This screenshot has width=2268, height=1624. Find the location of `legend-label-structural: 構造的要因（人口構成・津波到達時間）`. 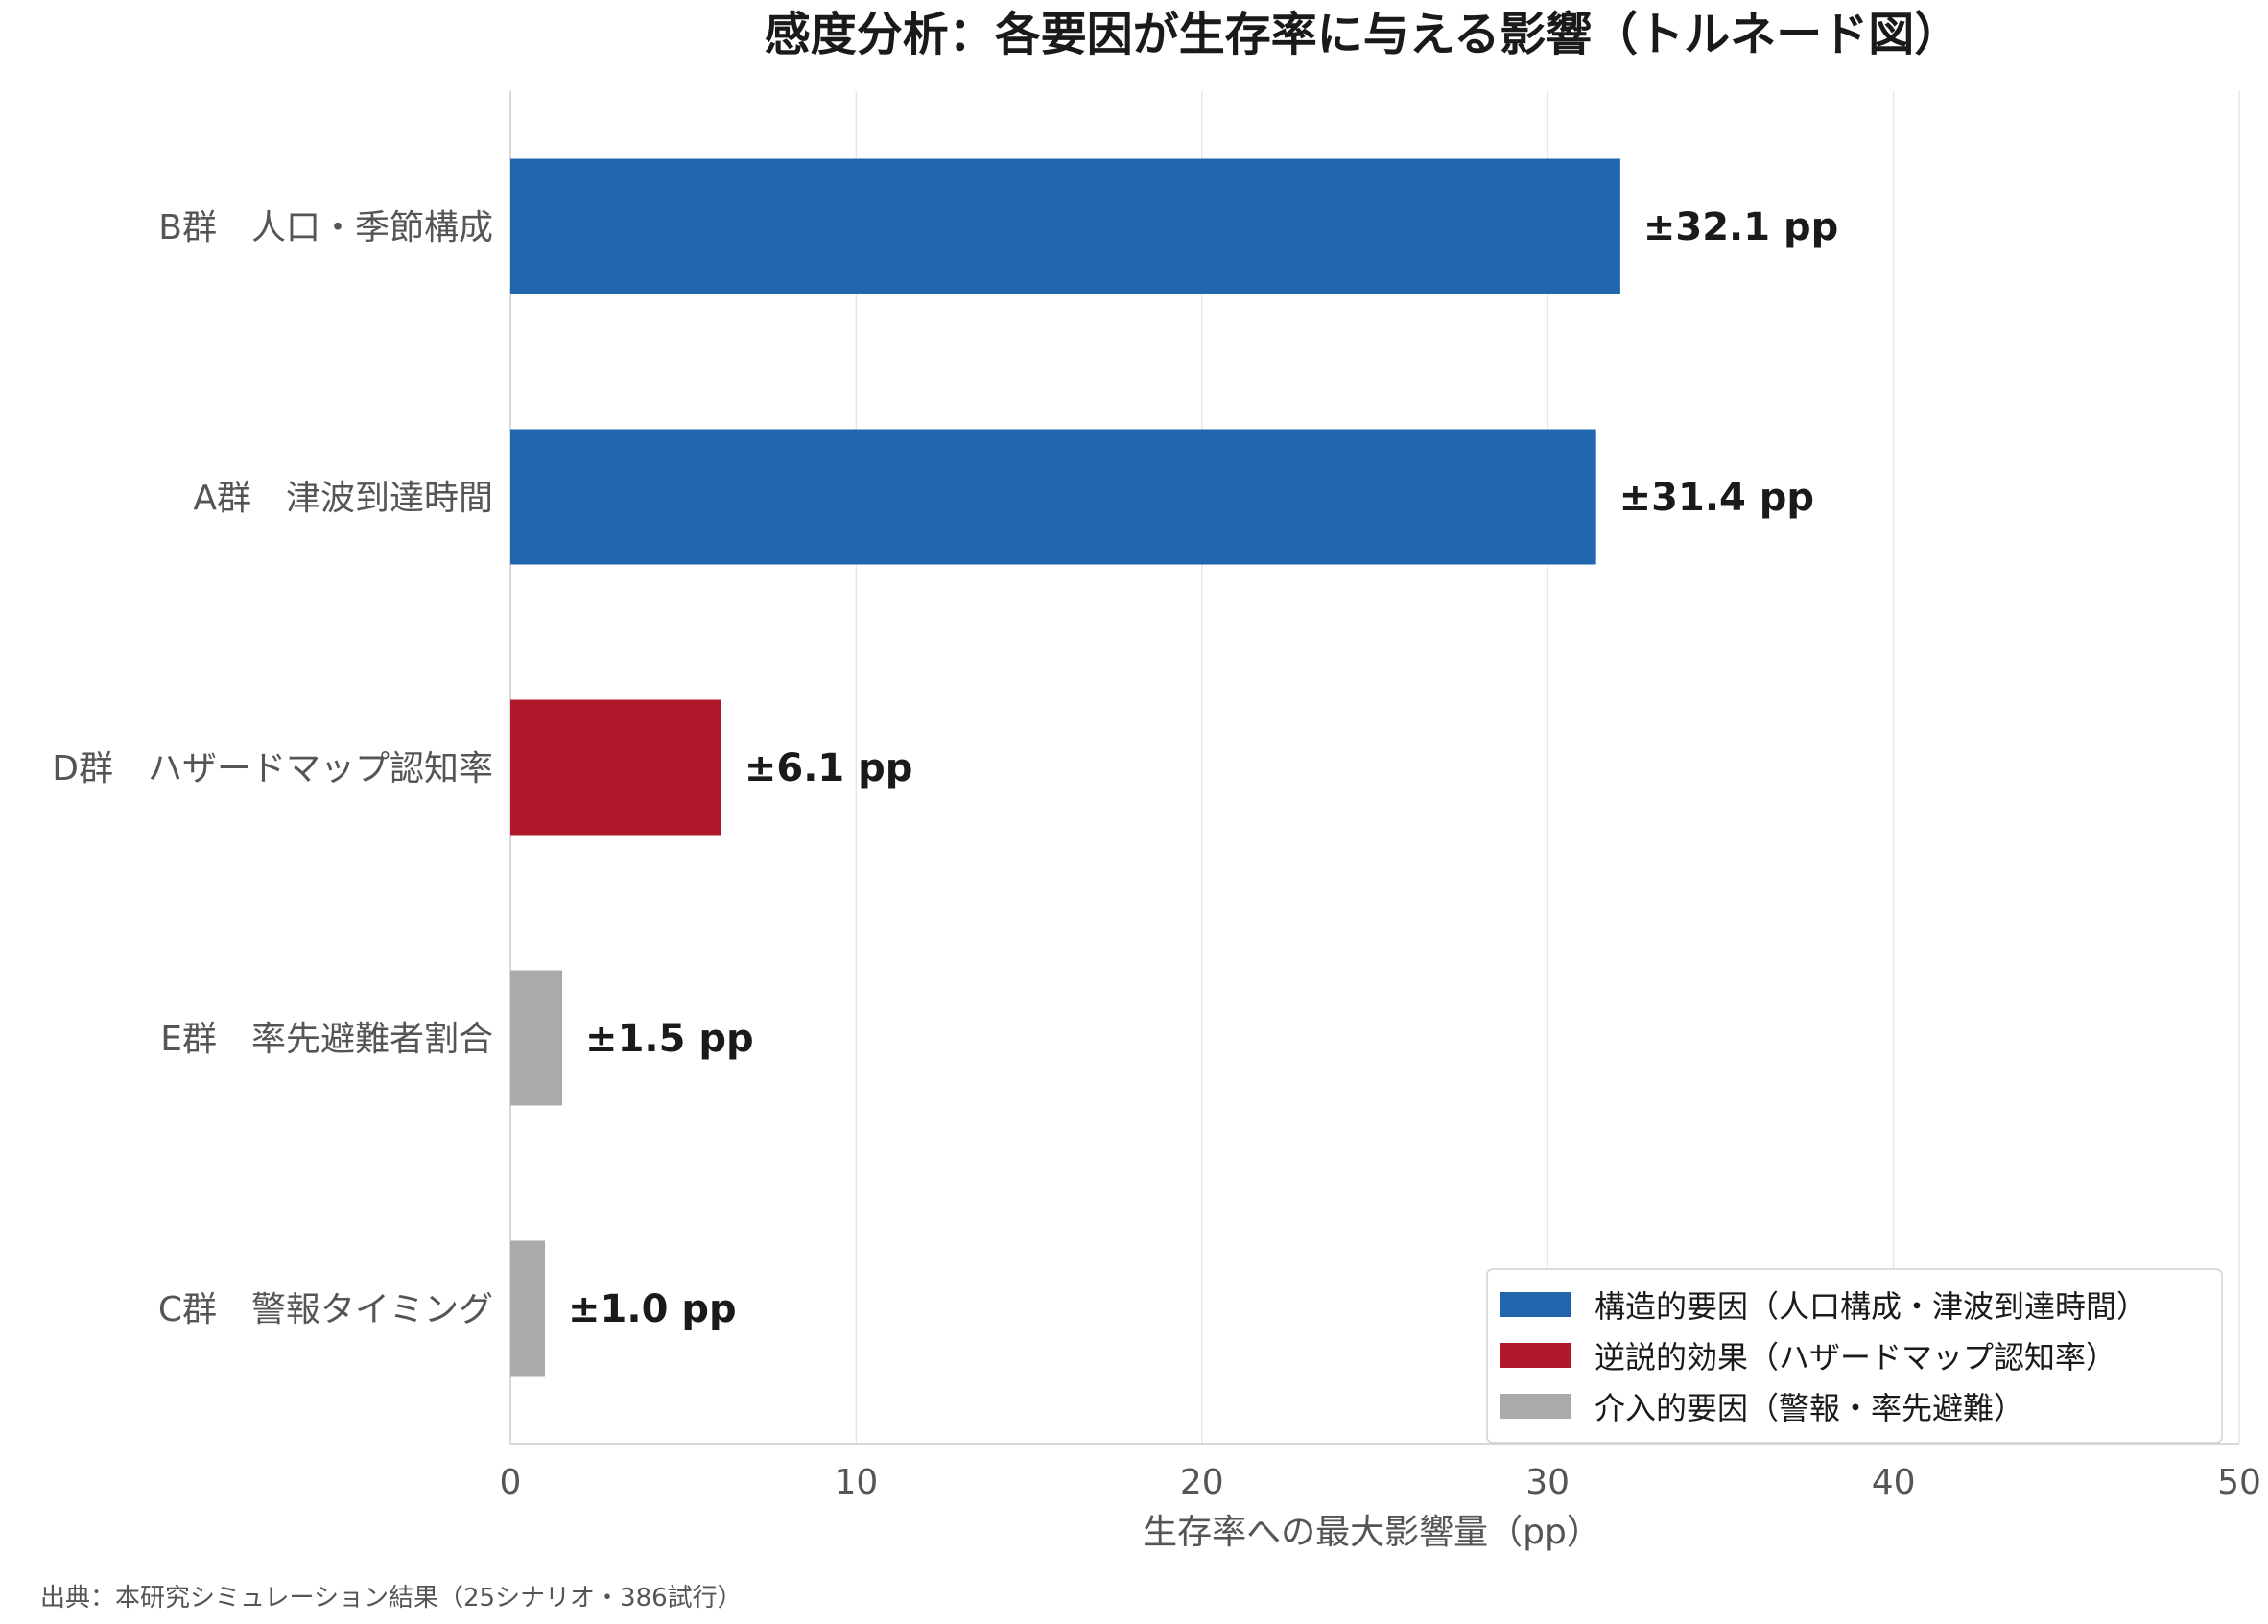

legend-label-structural: 構造的要因（人口構成・津波到達時間） is located at coordinates (1871, 1306).